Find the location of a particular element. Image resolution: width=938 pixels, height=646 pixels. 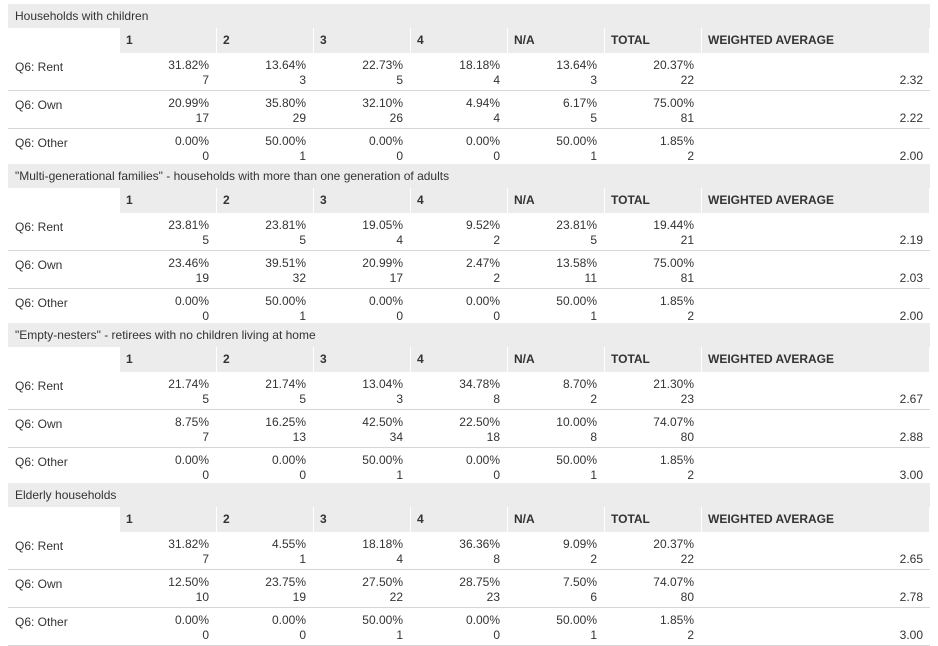

count-value: 3 is located at coordinates (593, 80).